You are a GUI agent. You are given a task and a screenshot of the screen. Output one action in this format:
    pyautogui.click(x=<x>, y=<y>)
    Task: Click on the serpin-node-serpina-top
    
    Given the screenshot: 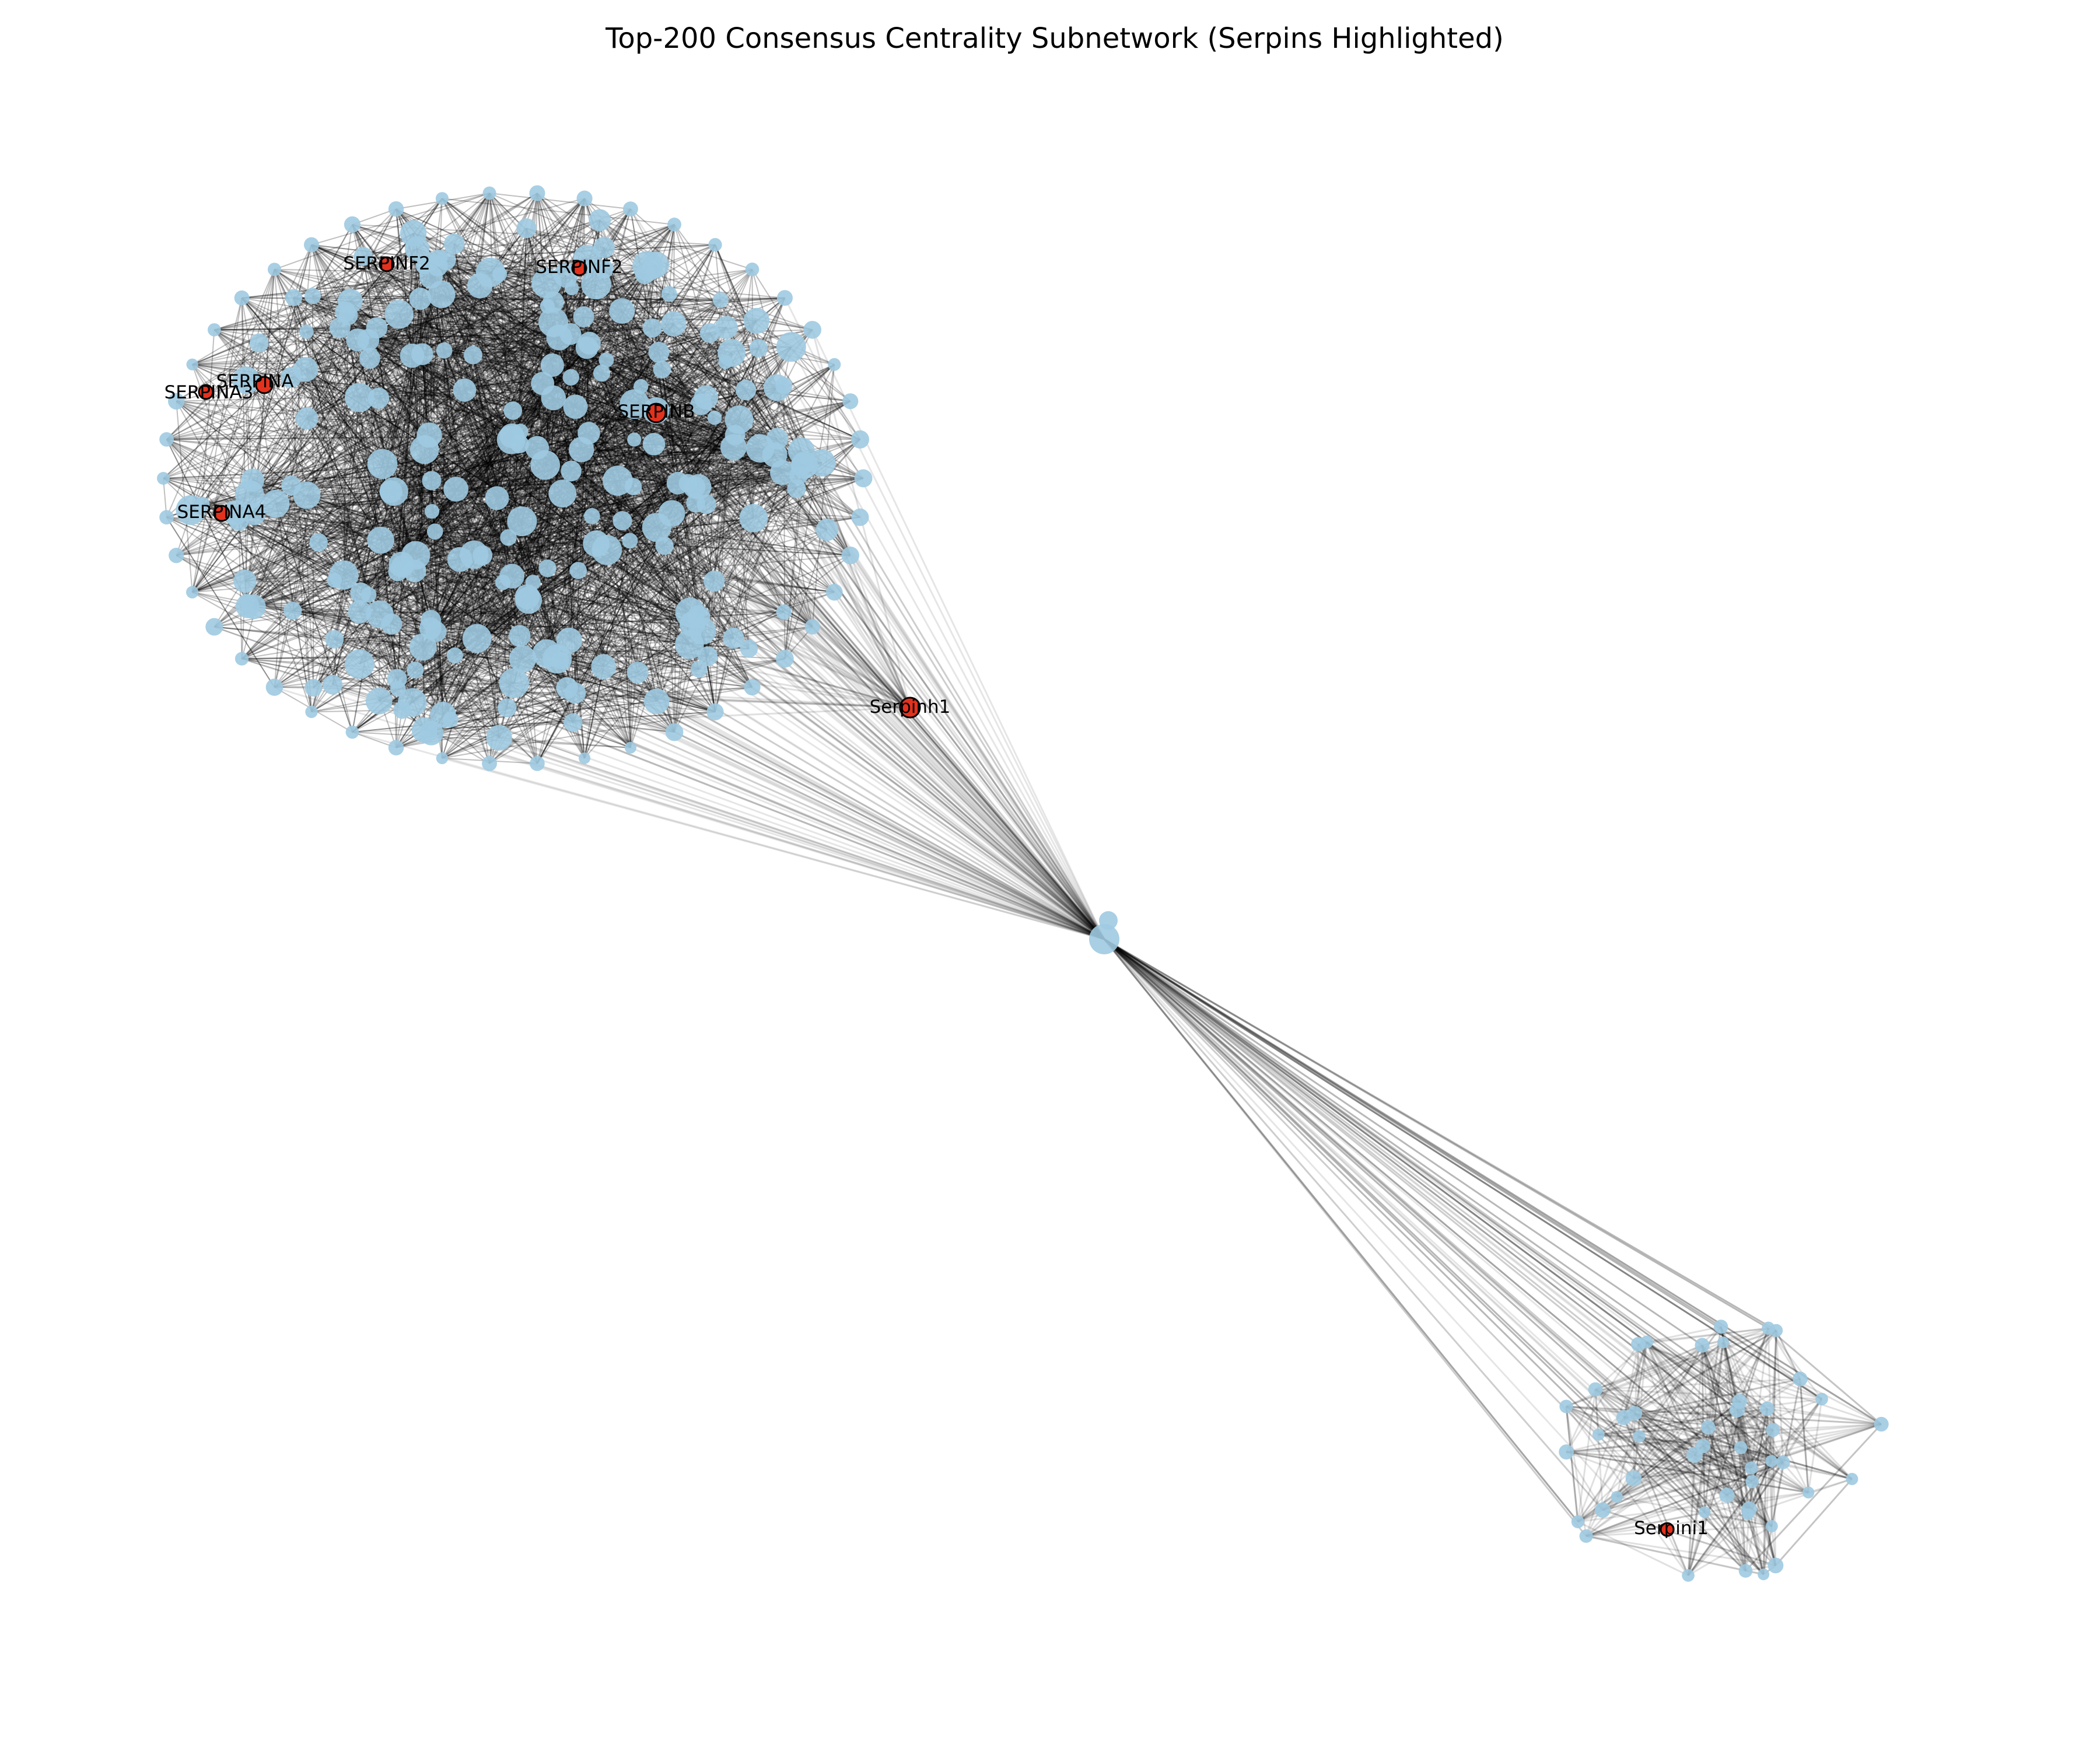 What is the action you would take?
    pyautogui.click(x=264, y=385)
    